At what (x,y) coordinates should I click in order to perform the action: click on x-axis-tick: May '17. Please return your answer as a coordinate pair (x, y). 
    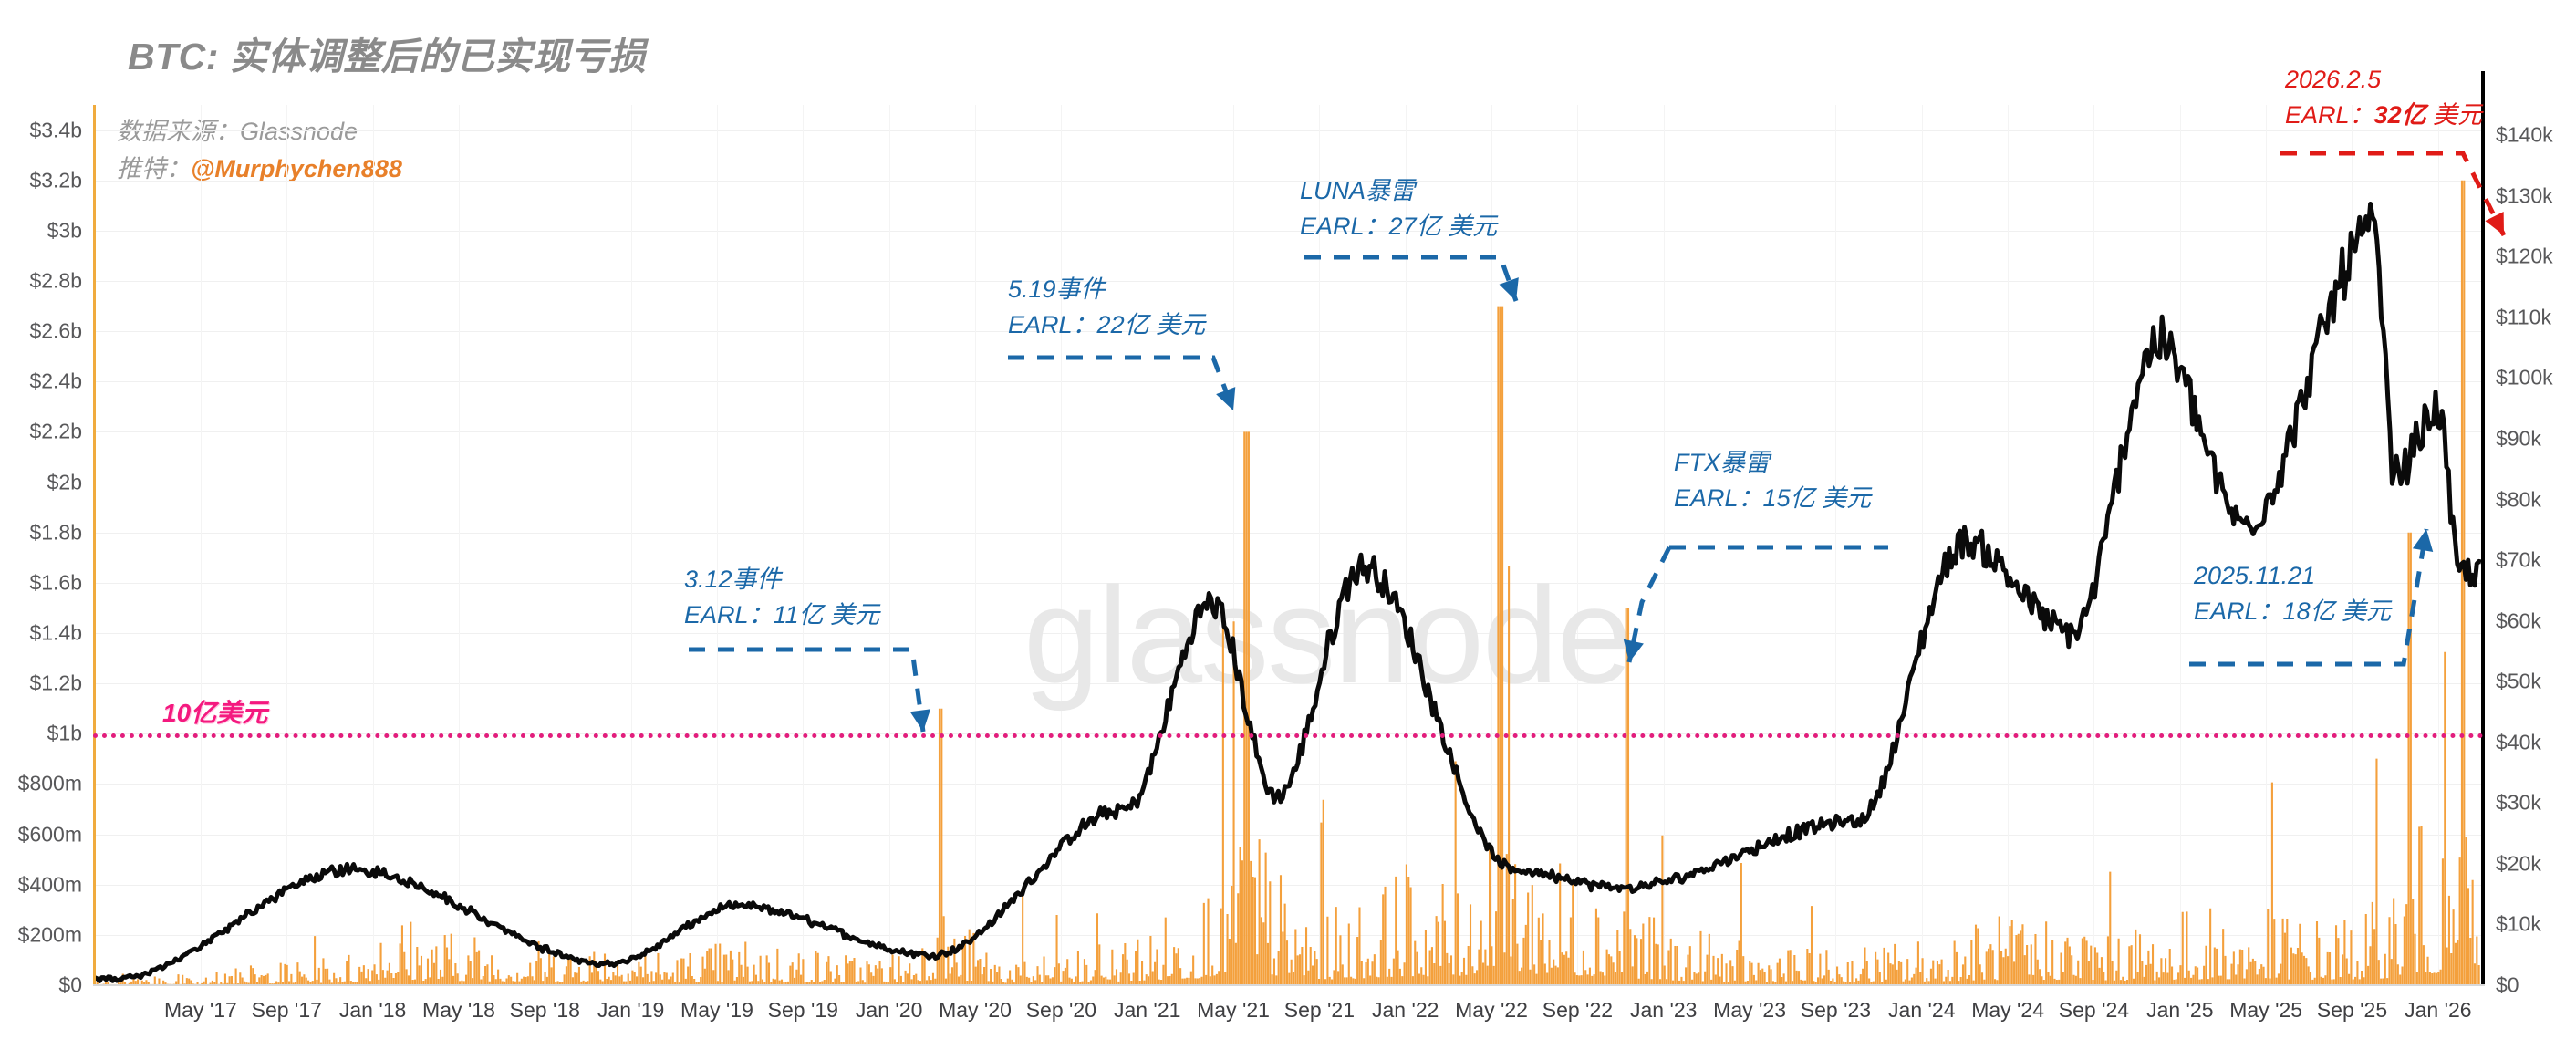
    Looking at the image, I should click on (200, 1010).